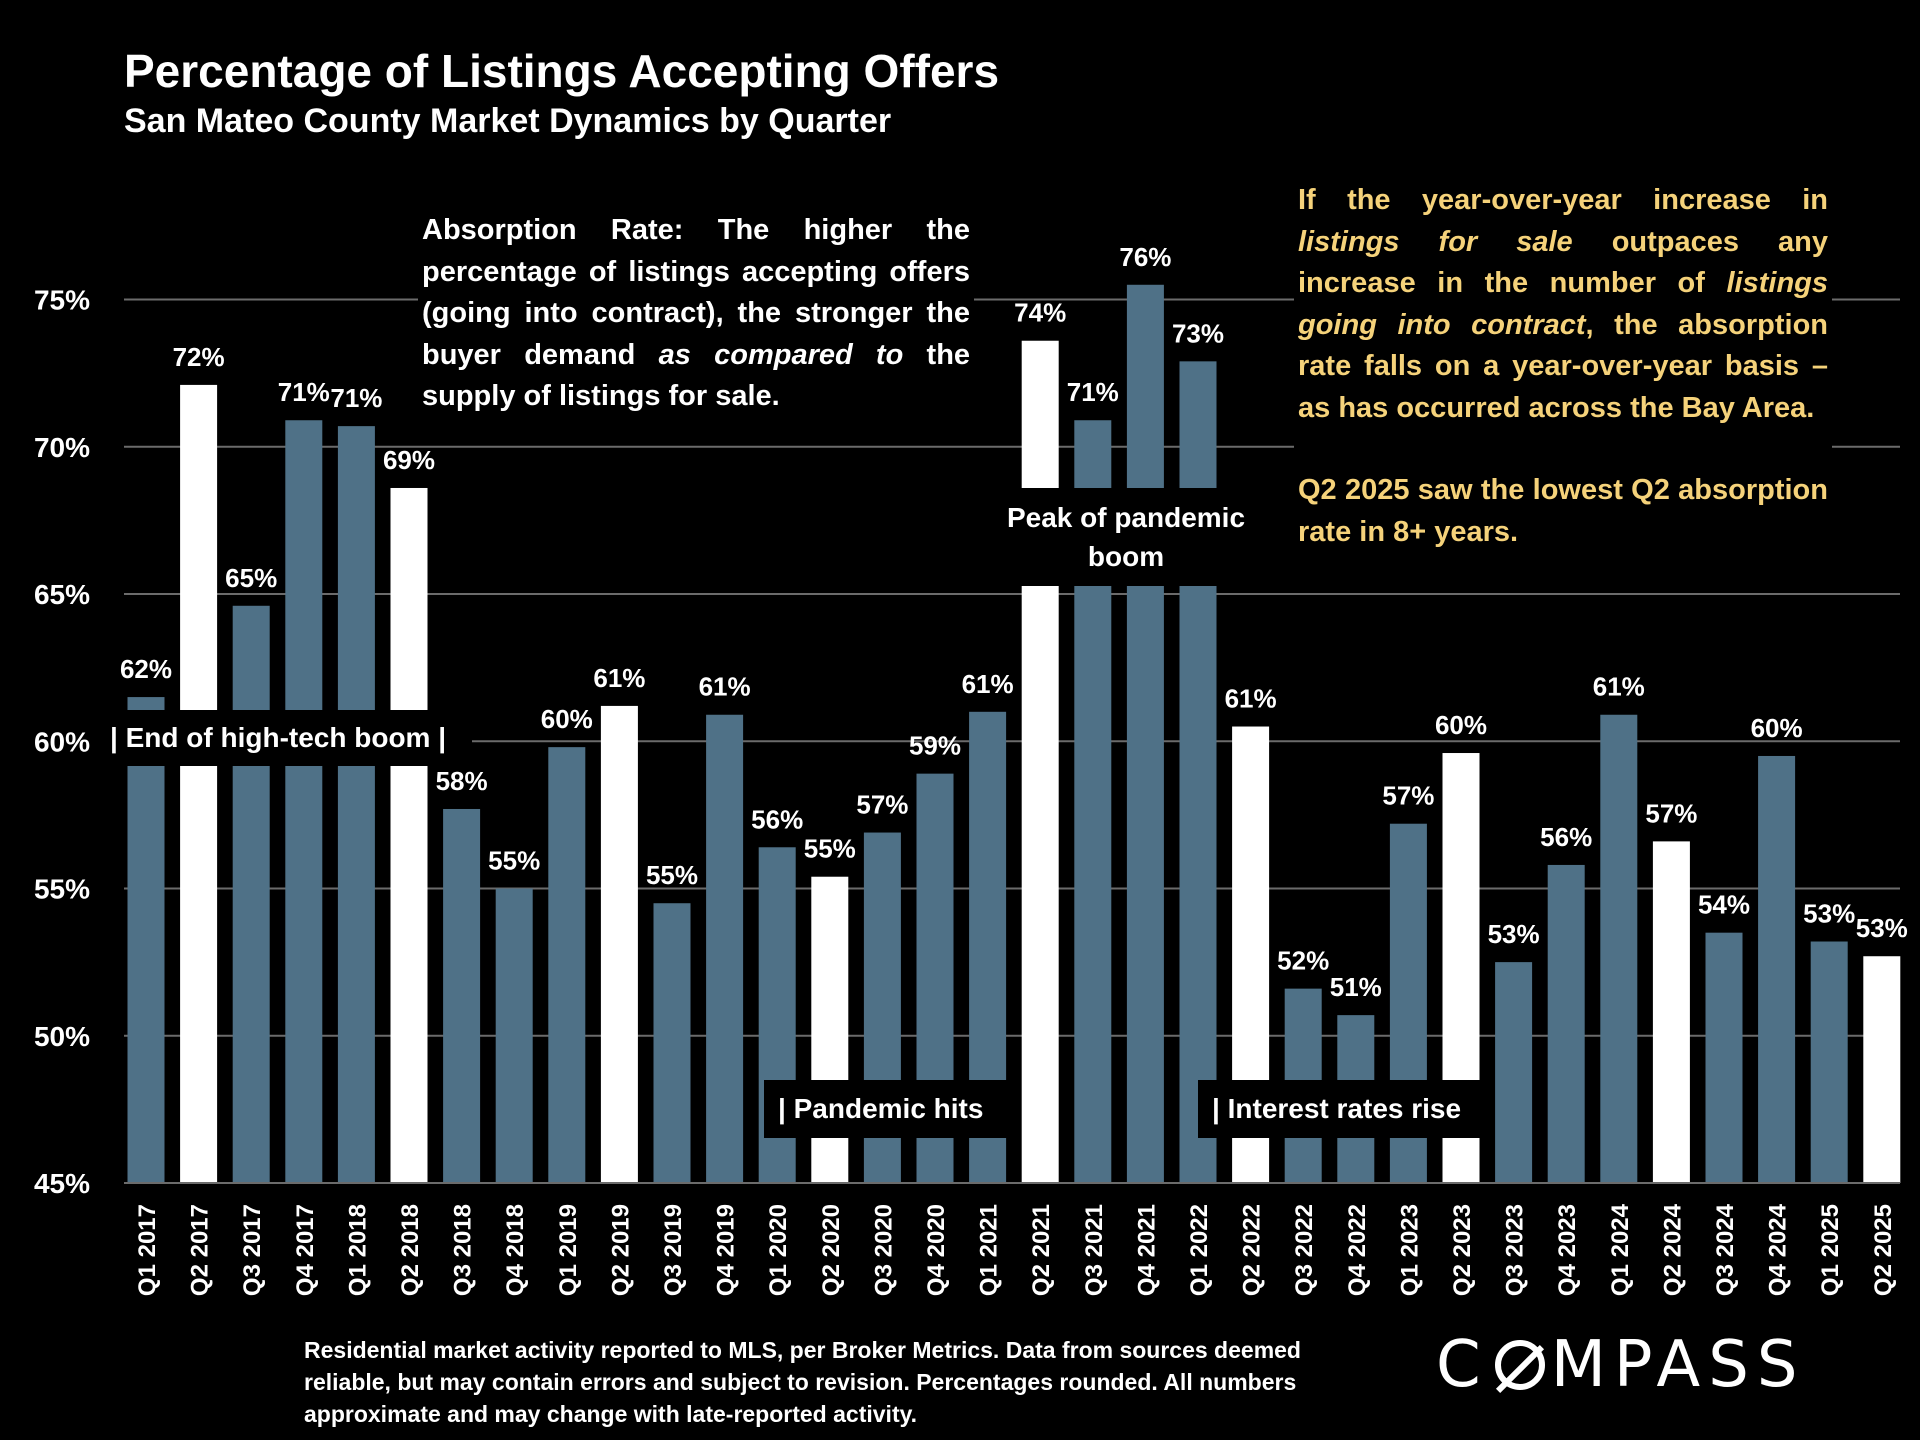 This screenshot has height=1440, width=1920. I want to click on insight-emphasis-2: listings going into contract, so click(1563, 304).